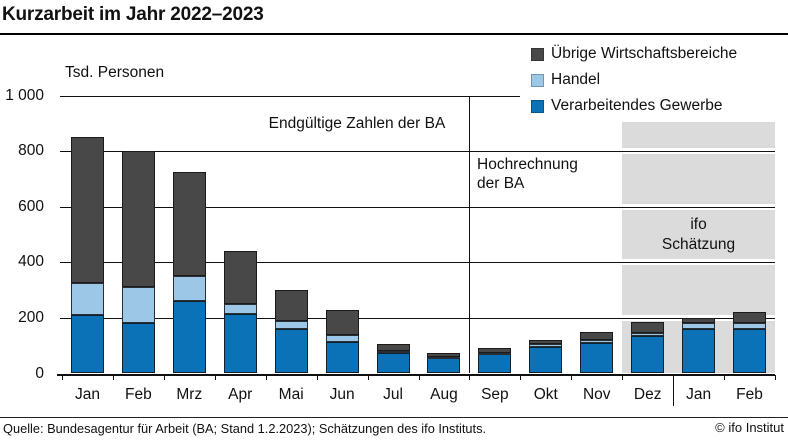  What do you see at coordinates (647, 394) in the screenshot?
I see `x-tick-label: Dez` at bounding box center [647, 394].